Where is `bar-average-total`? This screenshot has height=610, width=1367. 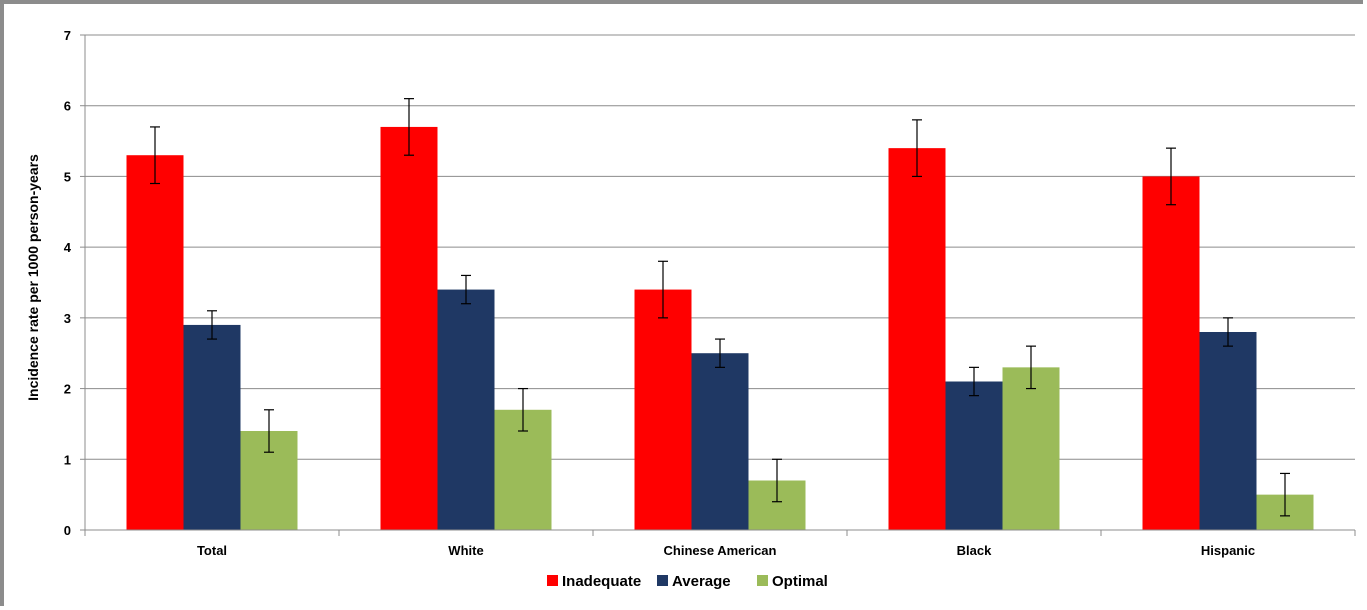
bar-average-total is located at coordinates (212, 427).